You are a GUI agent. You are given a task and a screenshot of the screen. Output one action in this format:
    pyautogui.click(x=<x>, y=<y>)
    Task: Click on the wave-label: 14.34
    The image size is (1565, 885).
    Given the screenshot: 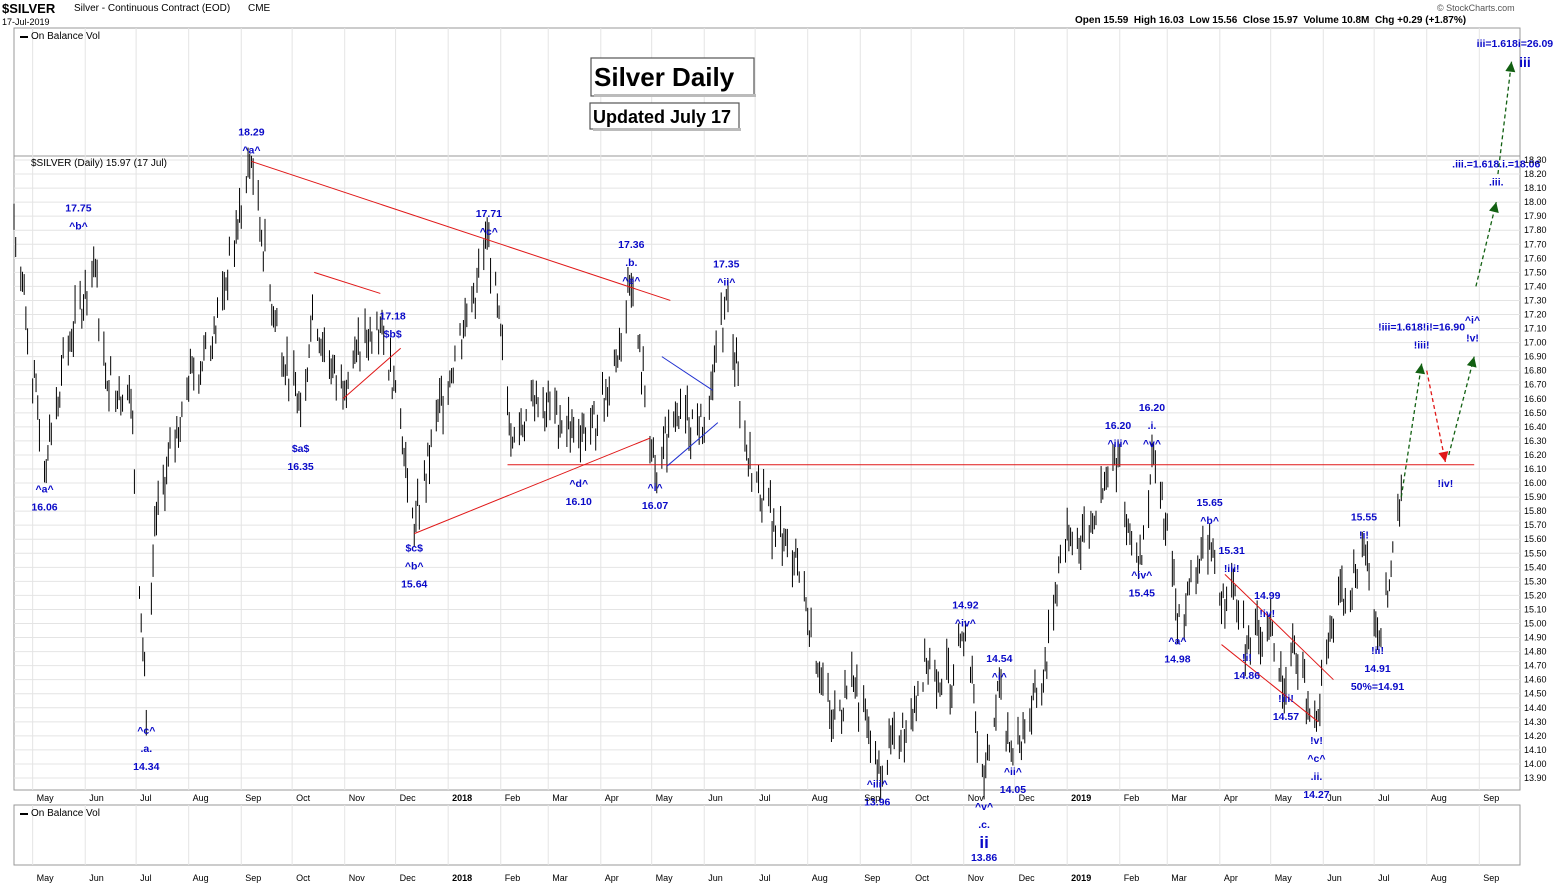 What is the action you would take?
    pyautogui.click(x=146, y=767)
    